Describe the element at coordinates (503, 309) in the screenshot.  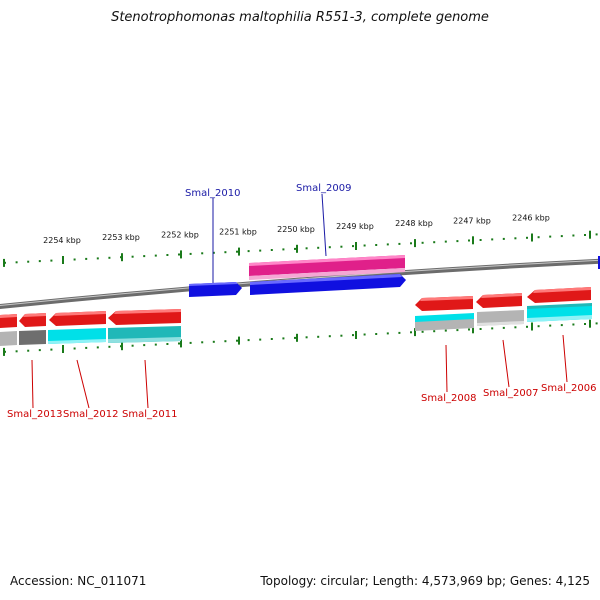
I see `reverse-strand-genes-right` at that location.